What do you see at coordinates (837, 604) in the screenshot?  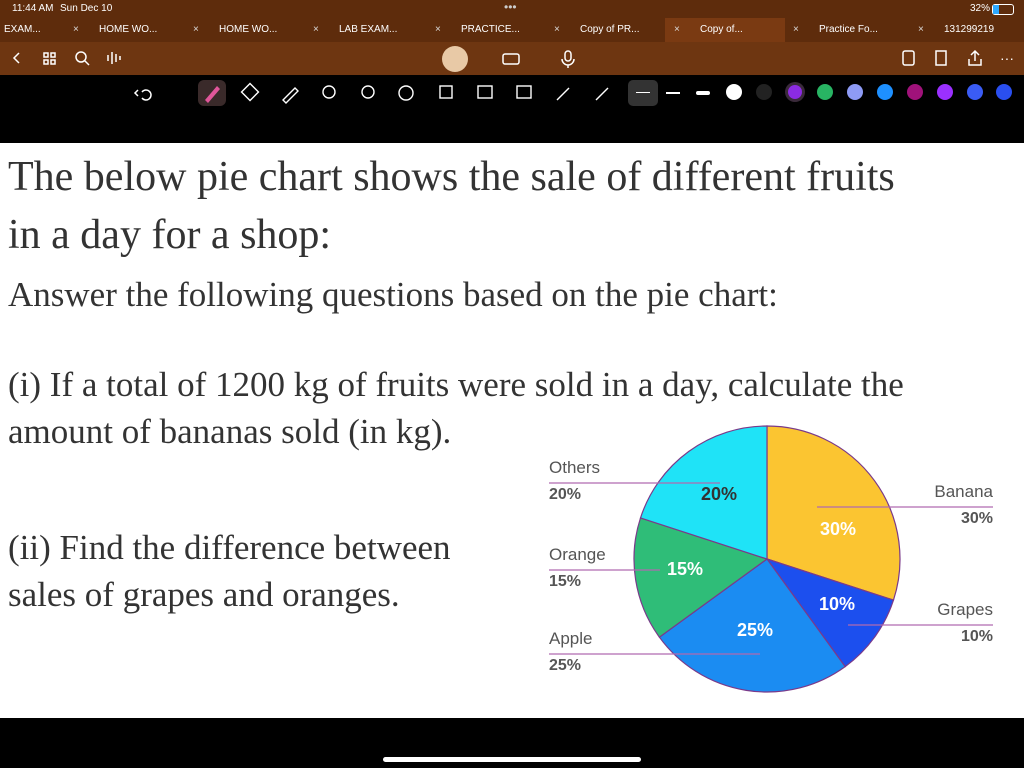 I see `slice-value-label: 10%` at bounding box center [837, 604].